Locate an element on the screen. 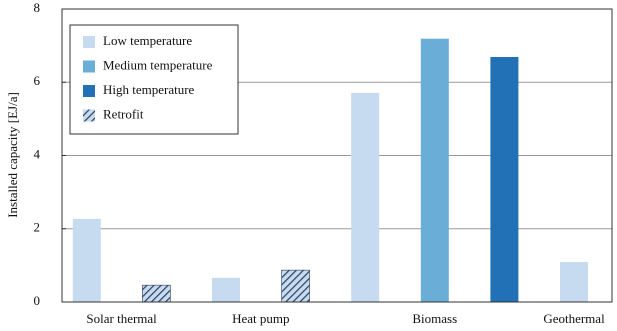  y-tick-label: 6 is located at coordinates (37, 80).